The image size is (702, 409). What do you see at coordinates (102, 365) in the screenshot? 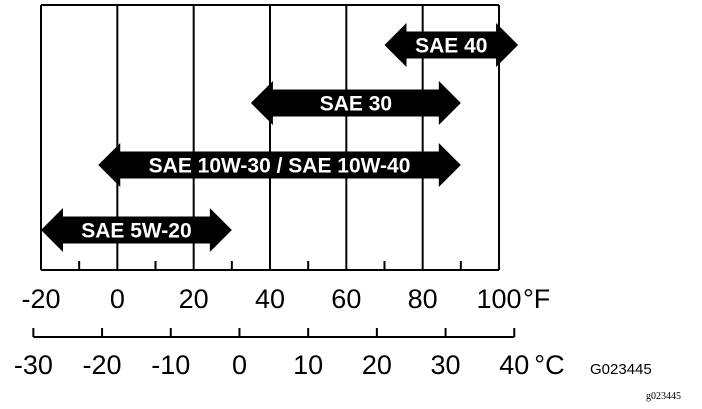
I see `celsius-tick-label: -20` at bounding box center [102, 365].